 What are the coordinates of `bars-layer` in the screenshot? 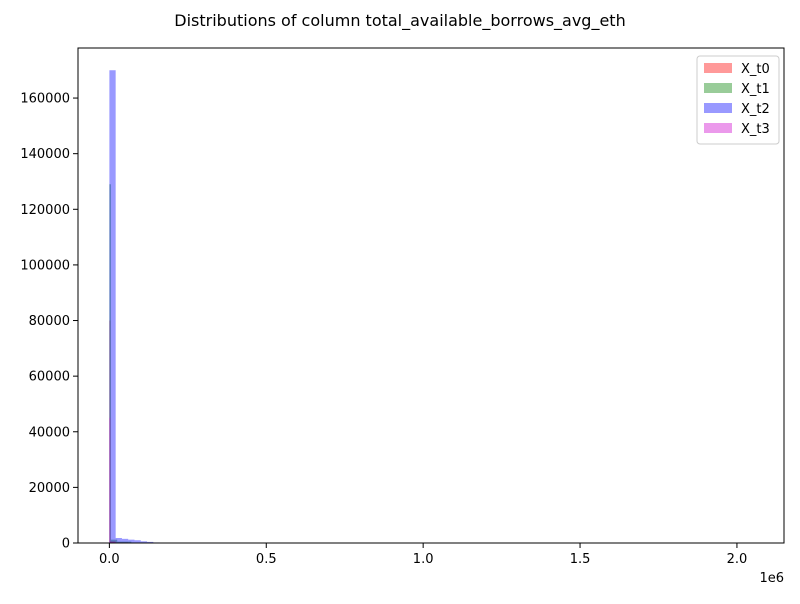 It's located at (134, 306).